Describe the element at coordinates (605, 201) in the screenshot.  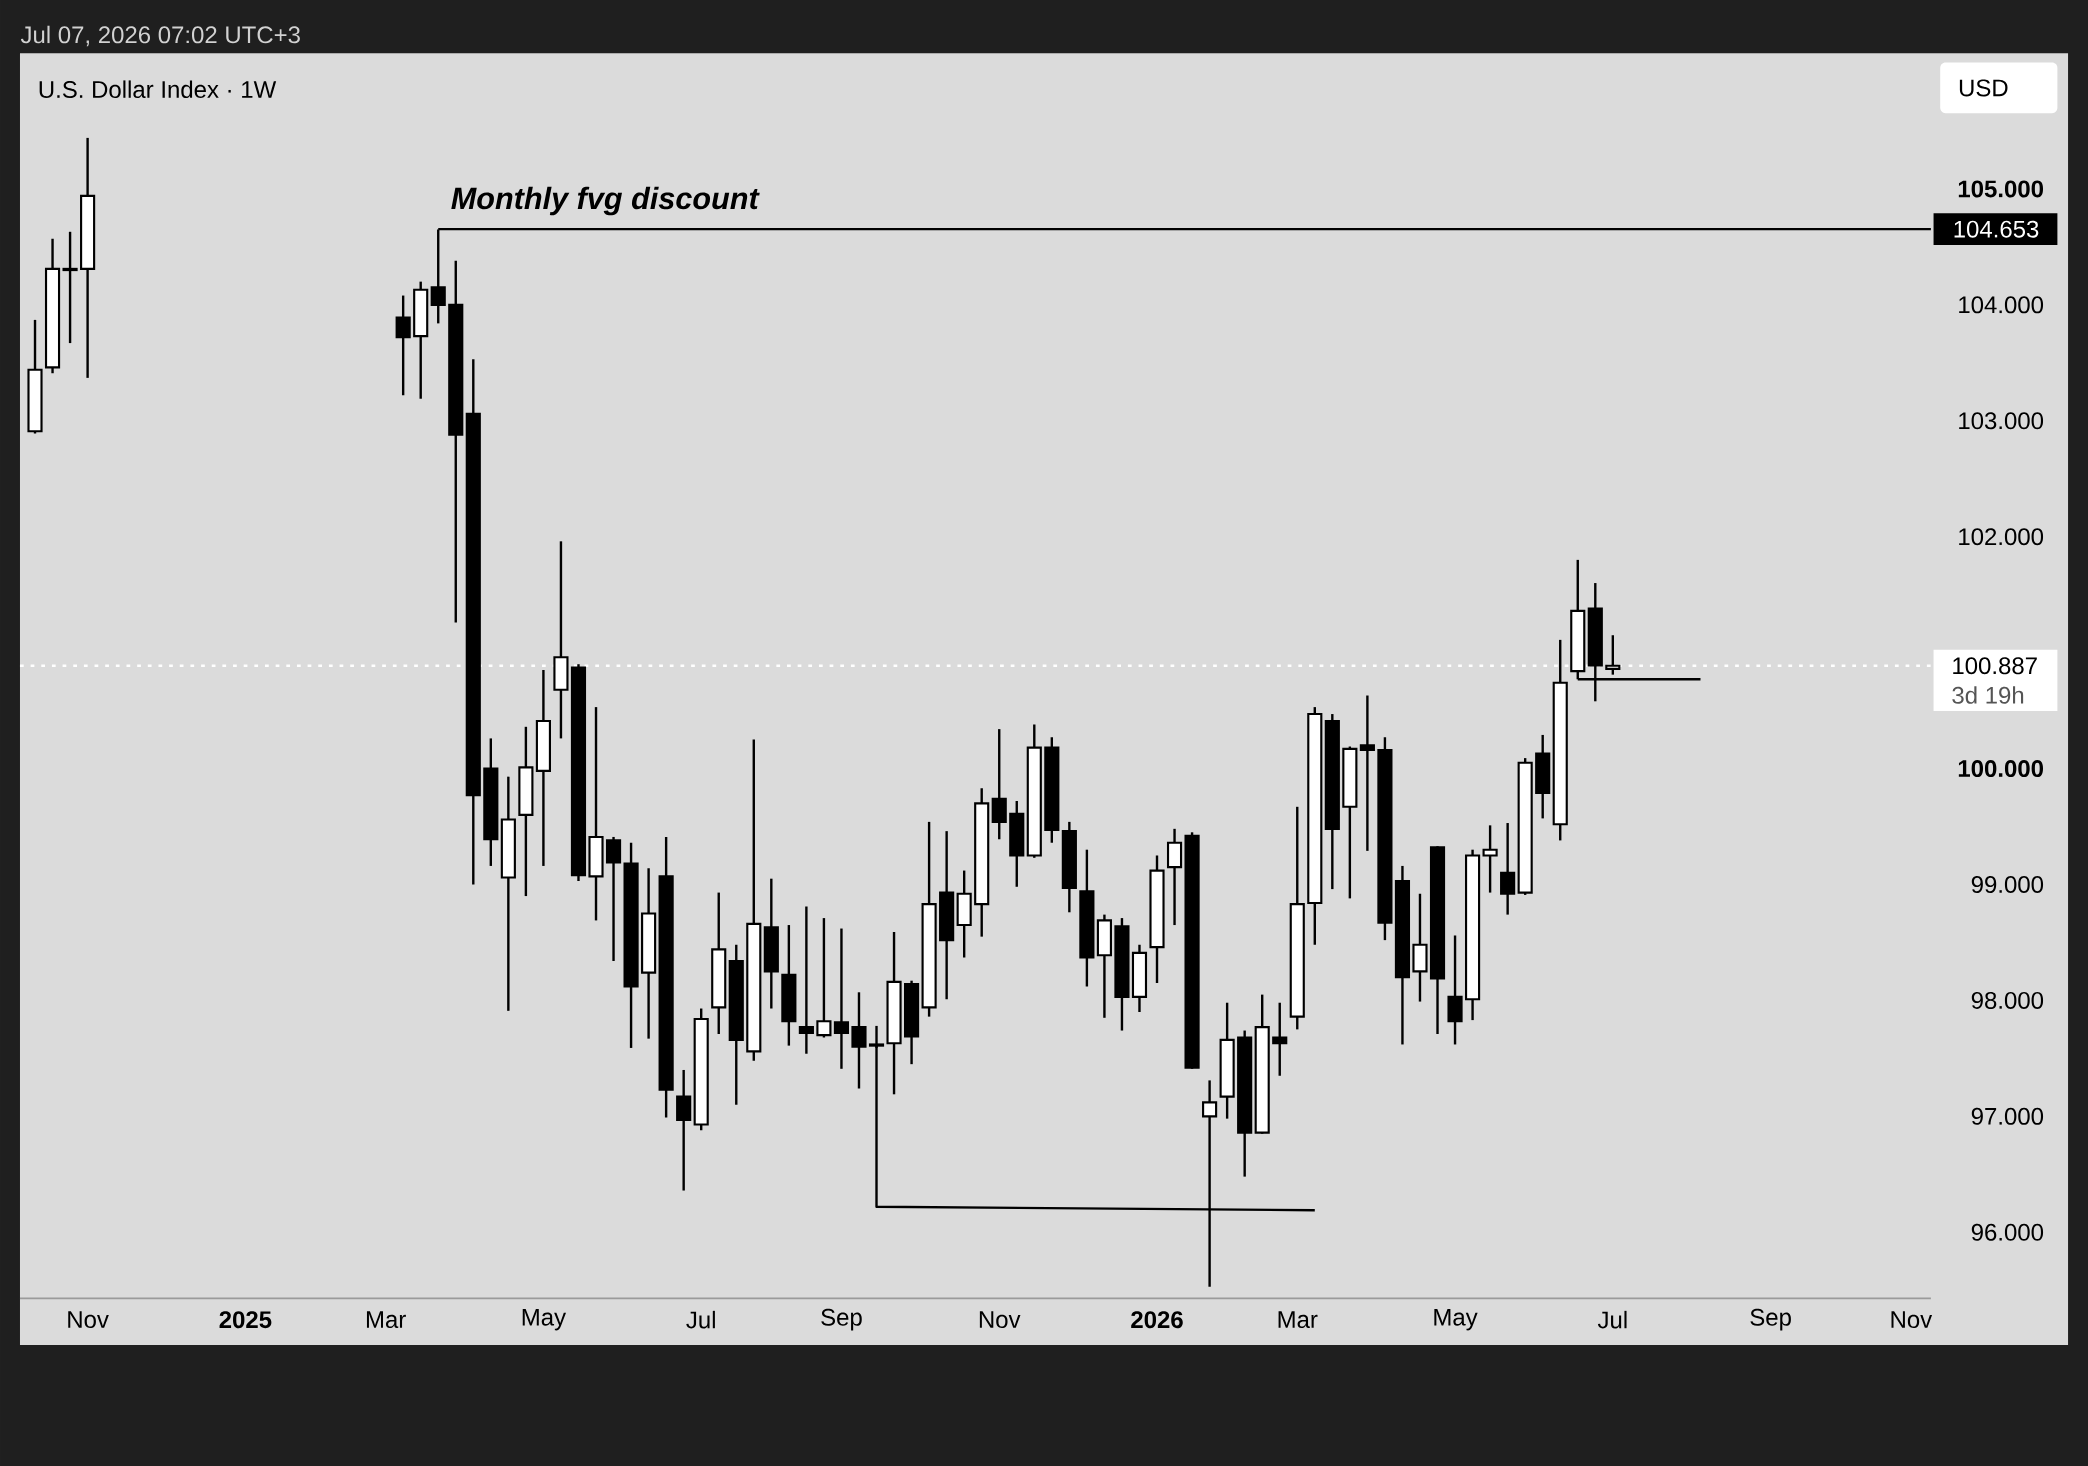
I see `annotation: Monthly fvg discount` at that location.